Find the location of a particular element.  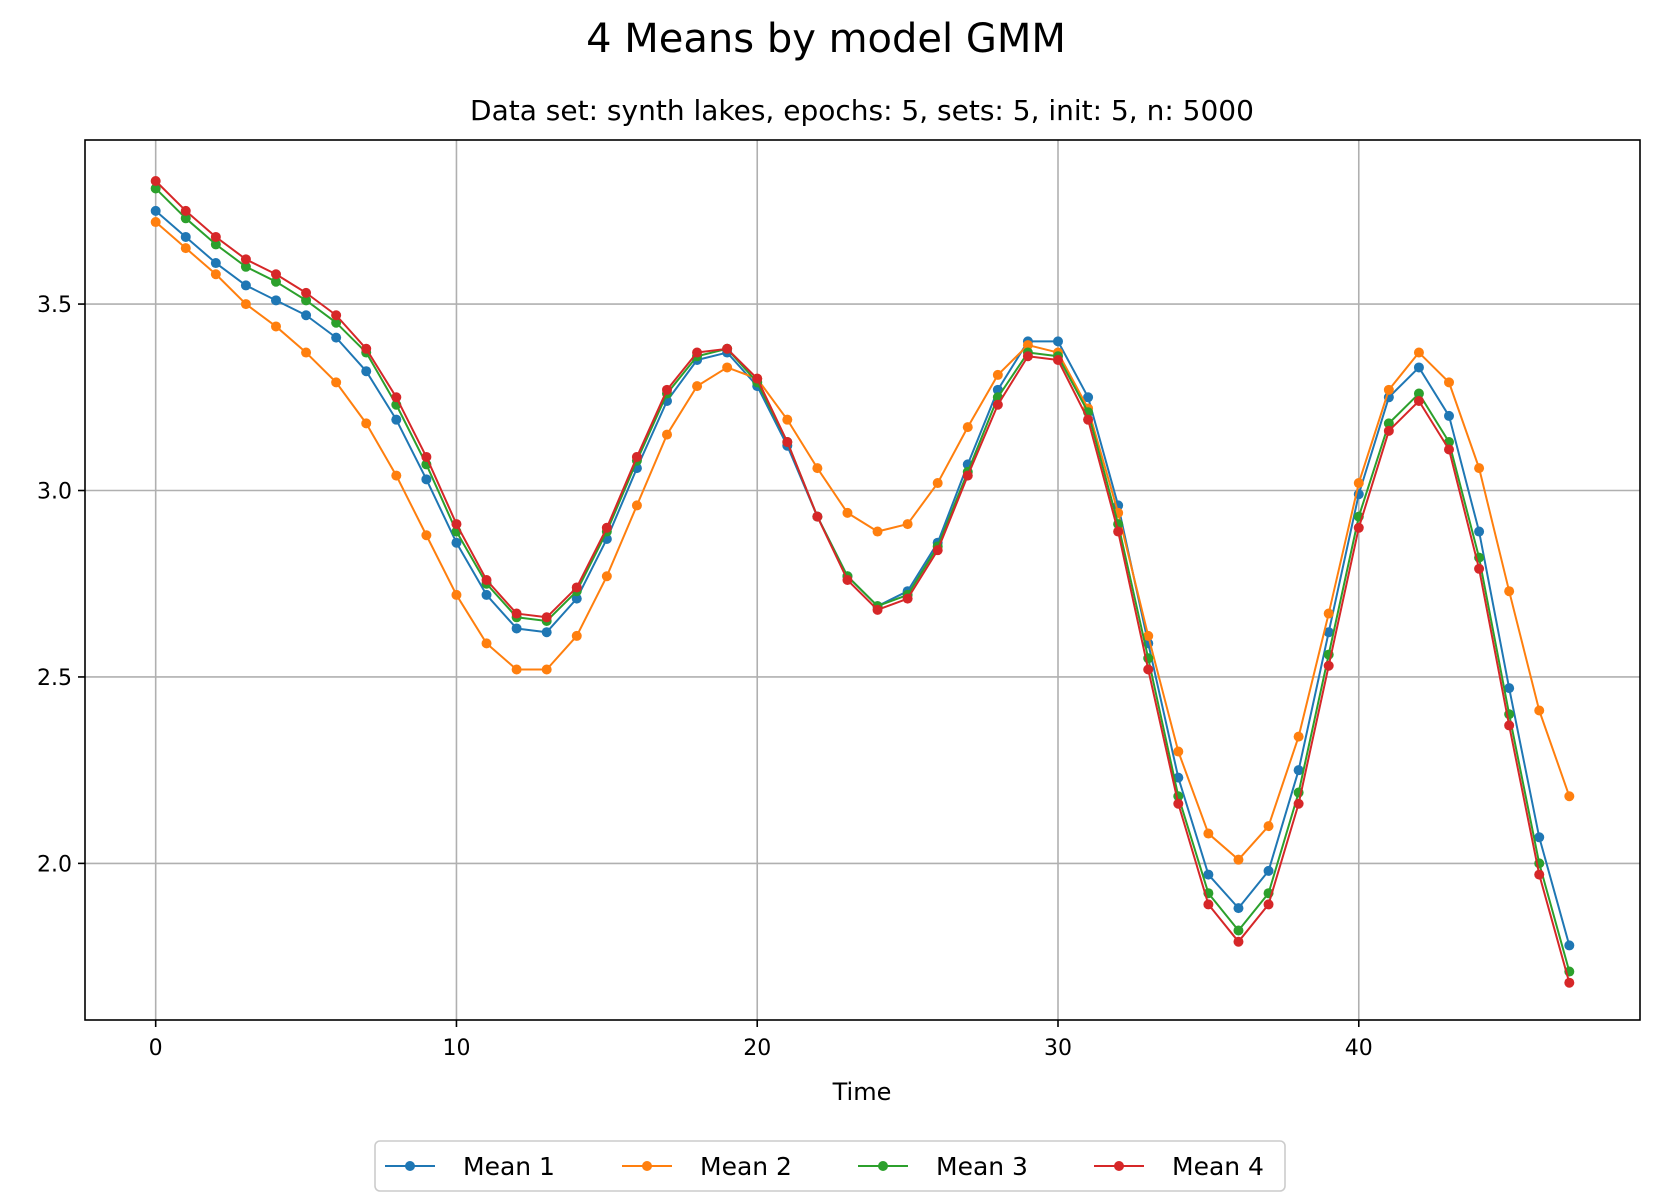

legend-label: Mean 2 is located at coordinates (746, 1166).